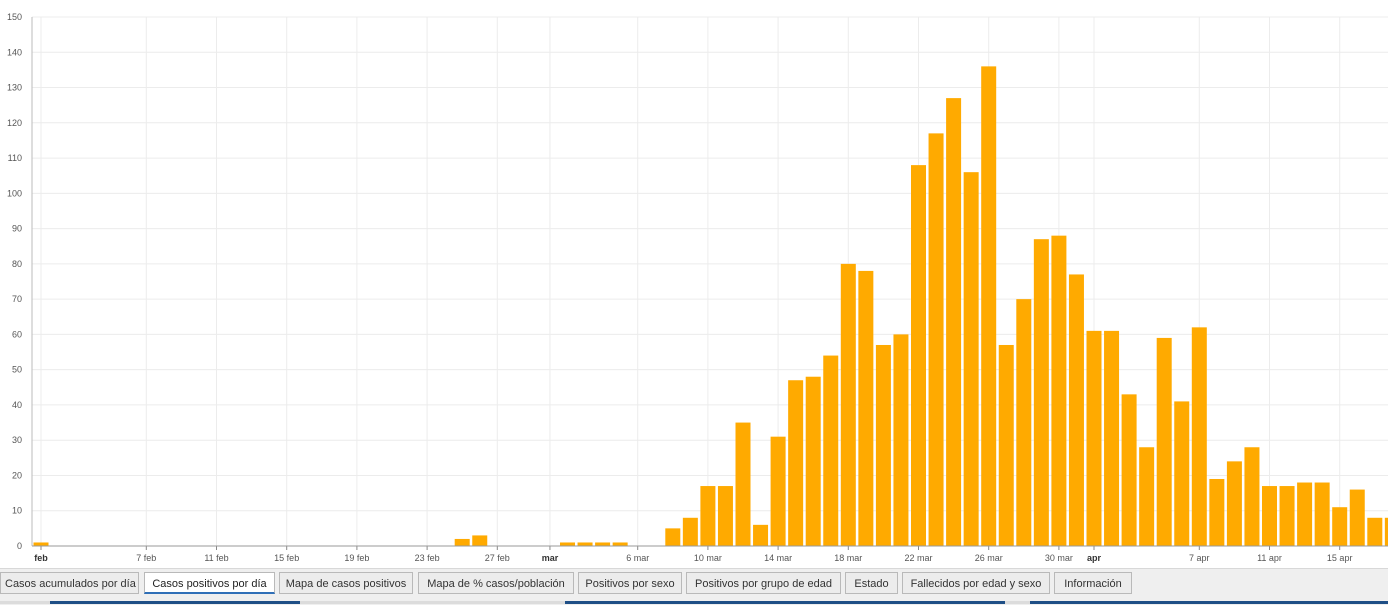  I want to click on tab-casos-acumulados: Casos acumulados por día, so click(69, 583).